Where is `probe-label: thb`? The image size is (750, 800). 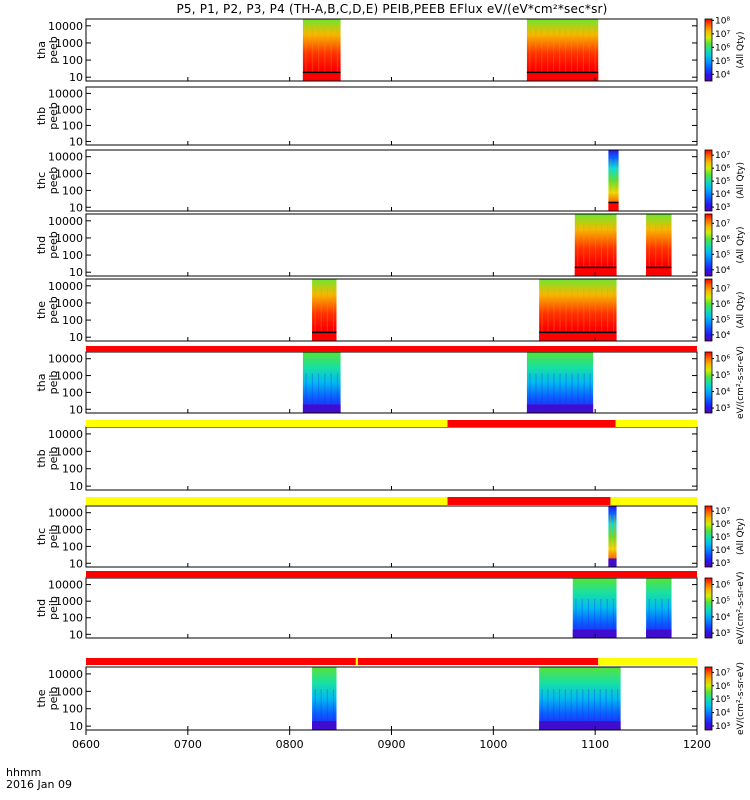 probe-label: thb is located at coordinates (41, 116).